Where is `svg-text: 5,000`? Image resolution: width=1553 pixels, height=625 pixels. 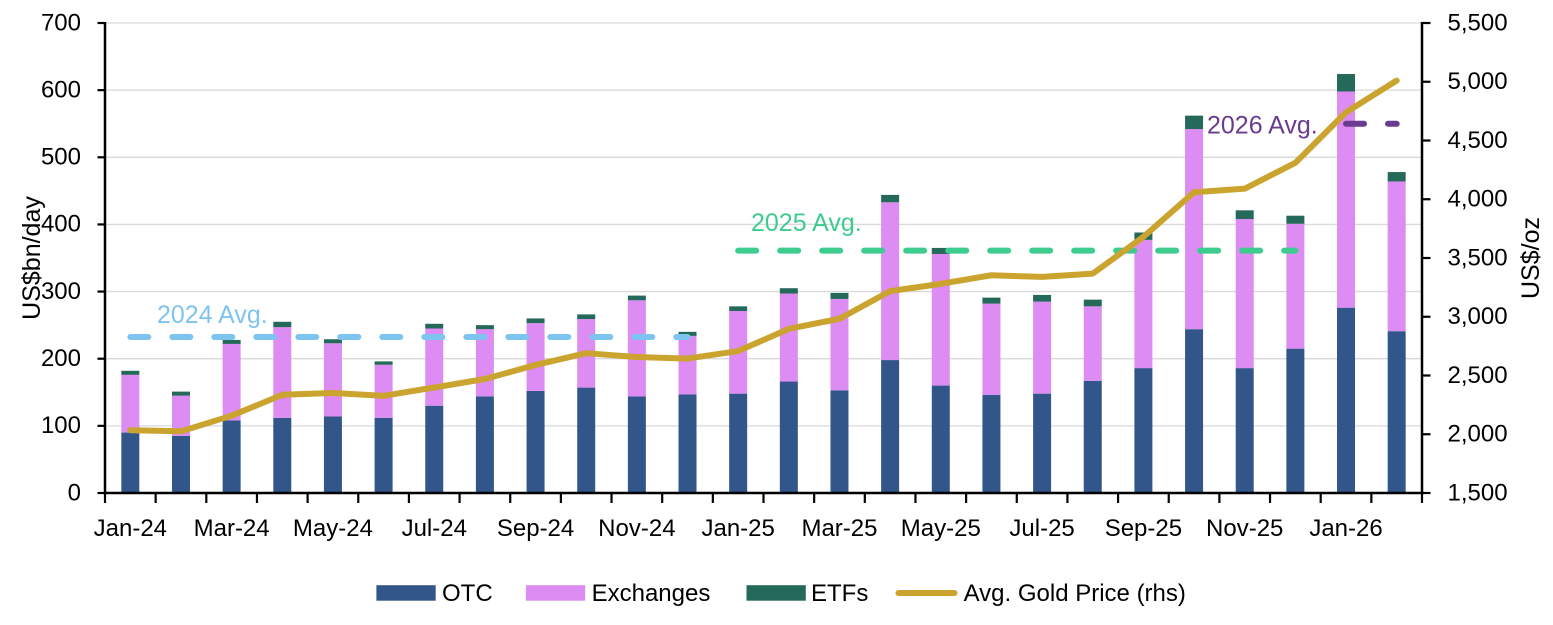 svg-text: 5,000 is located at coordinates (1478, 81).